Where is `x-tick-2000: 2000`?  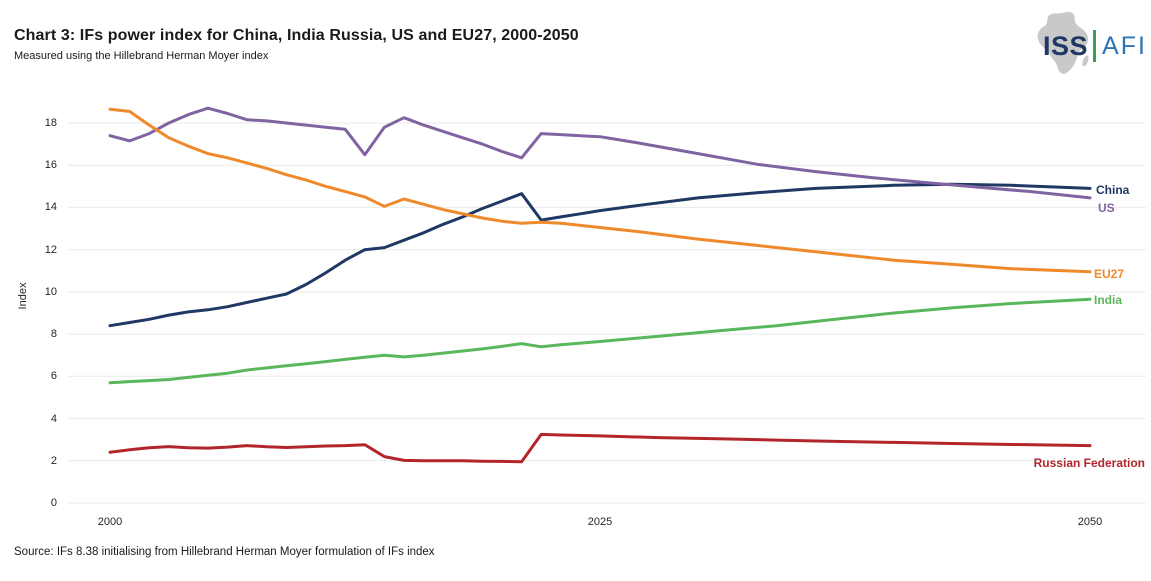
x-tick-2000: 2000 is located at coordinates (110, 522).